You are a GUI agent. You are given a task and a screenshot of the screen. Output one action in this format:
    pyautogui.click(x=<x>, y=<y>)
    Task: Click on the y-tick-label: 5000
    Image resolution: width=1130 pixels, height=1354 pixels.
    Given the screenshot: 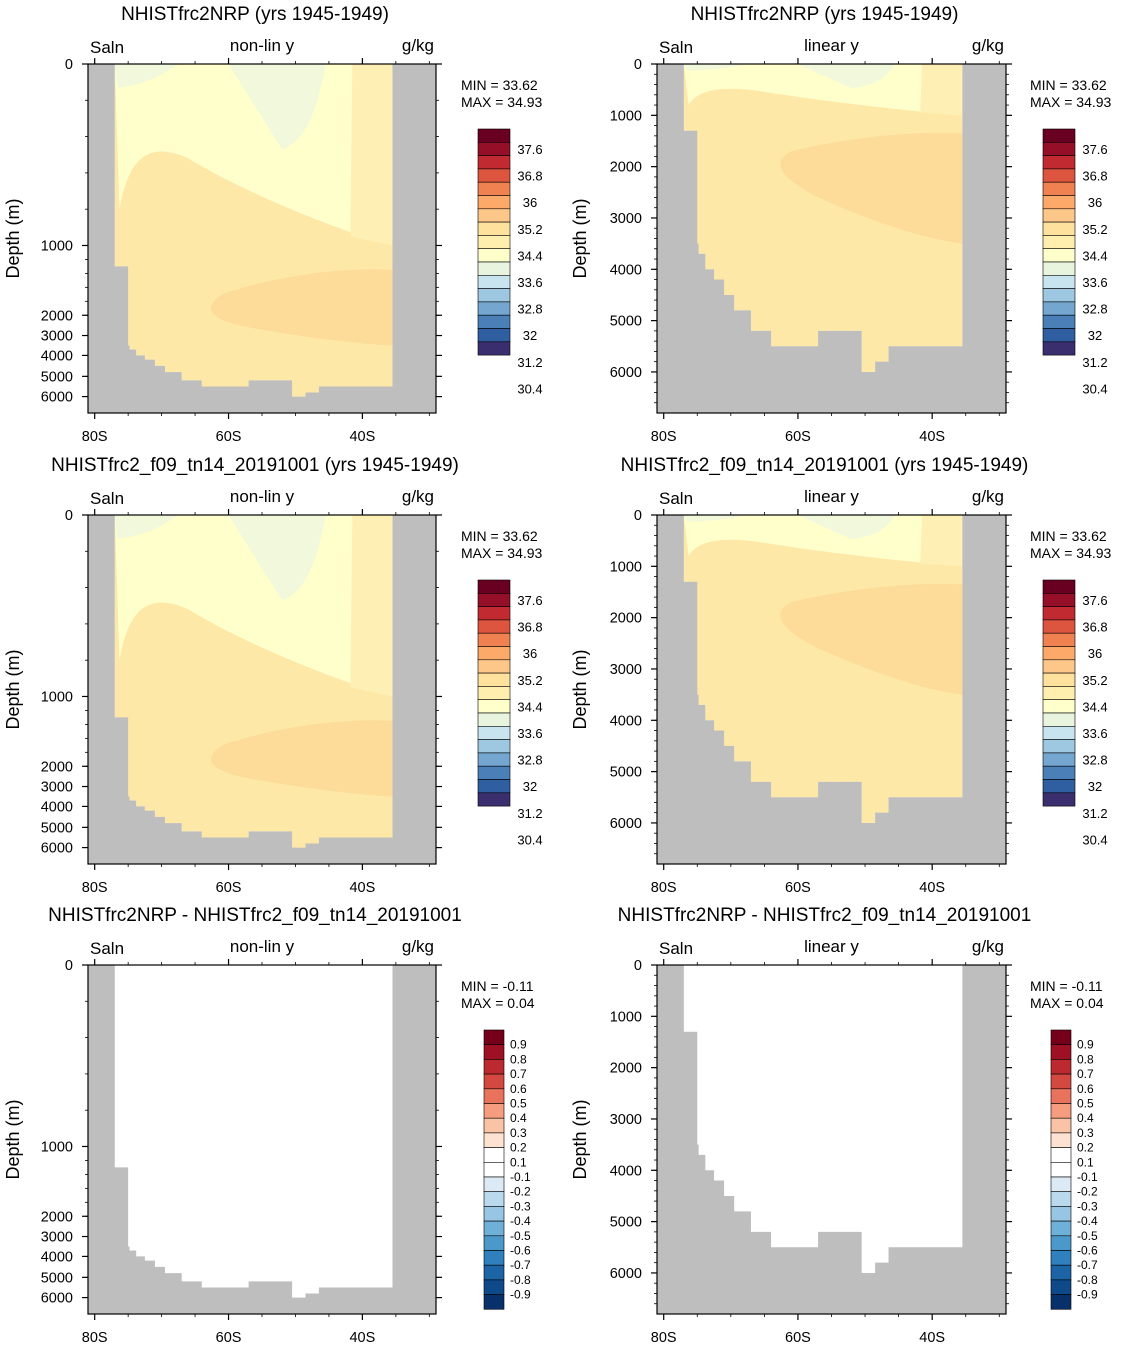 What is the action you would take?
    pyautogui.click(x=626, y=322)
    